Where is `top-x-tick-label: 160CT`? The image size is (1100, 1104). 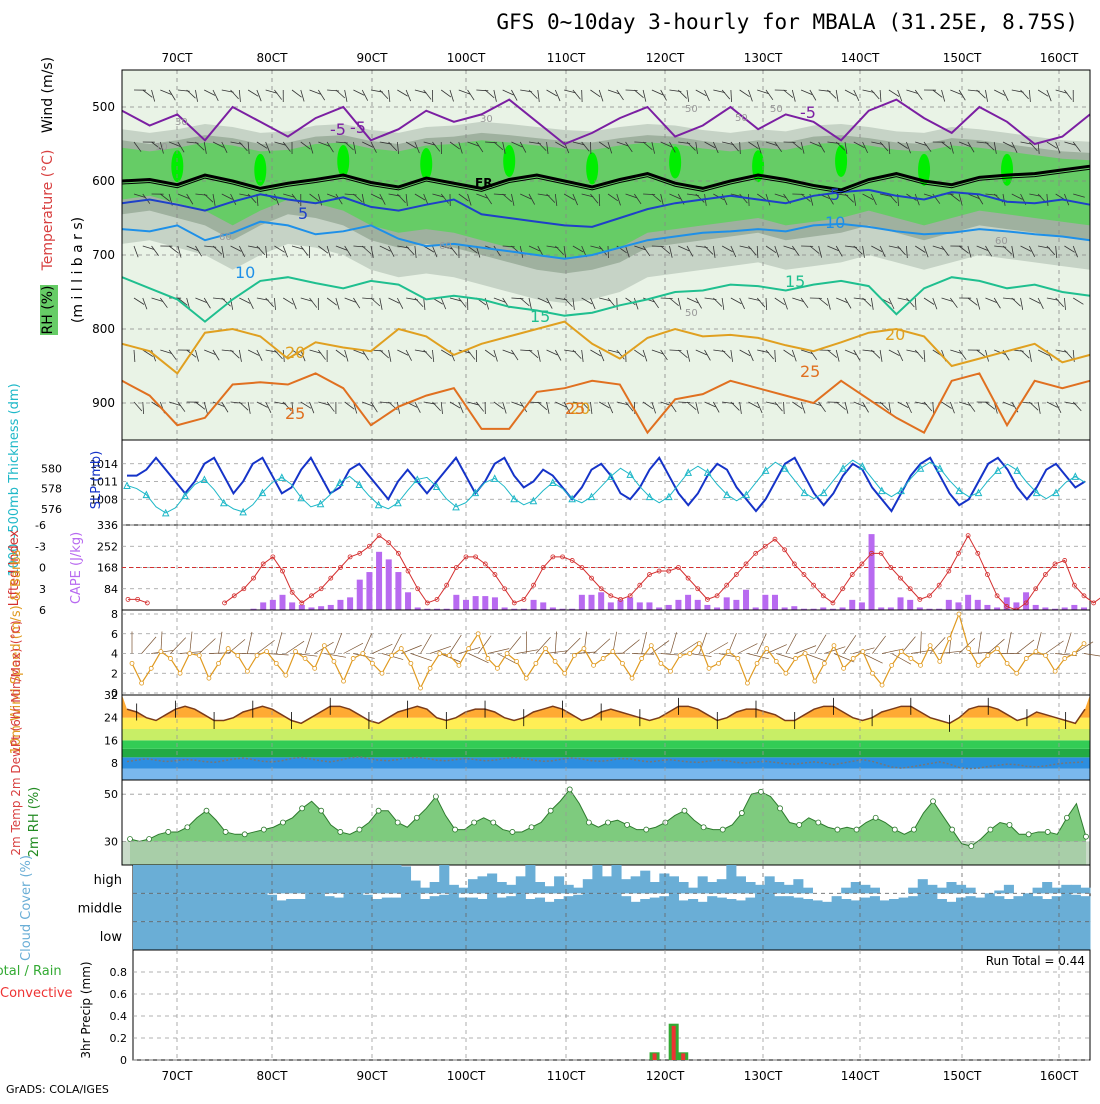 top-x-tick-label: 160CT is located at coordinates (1059, 58).